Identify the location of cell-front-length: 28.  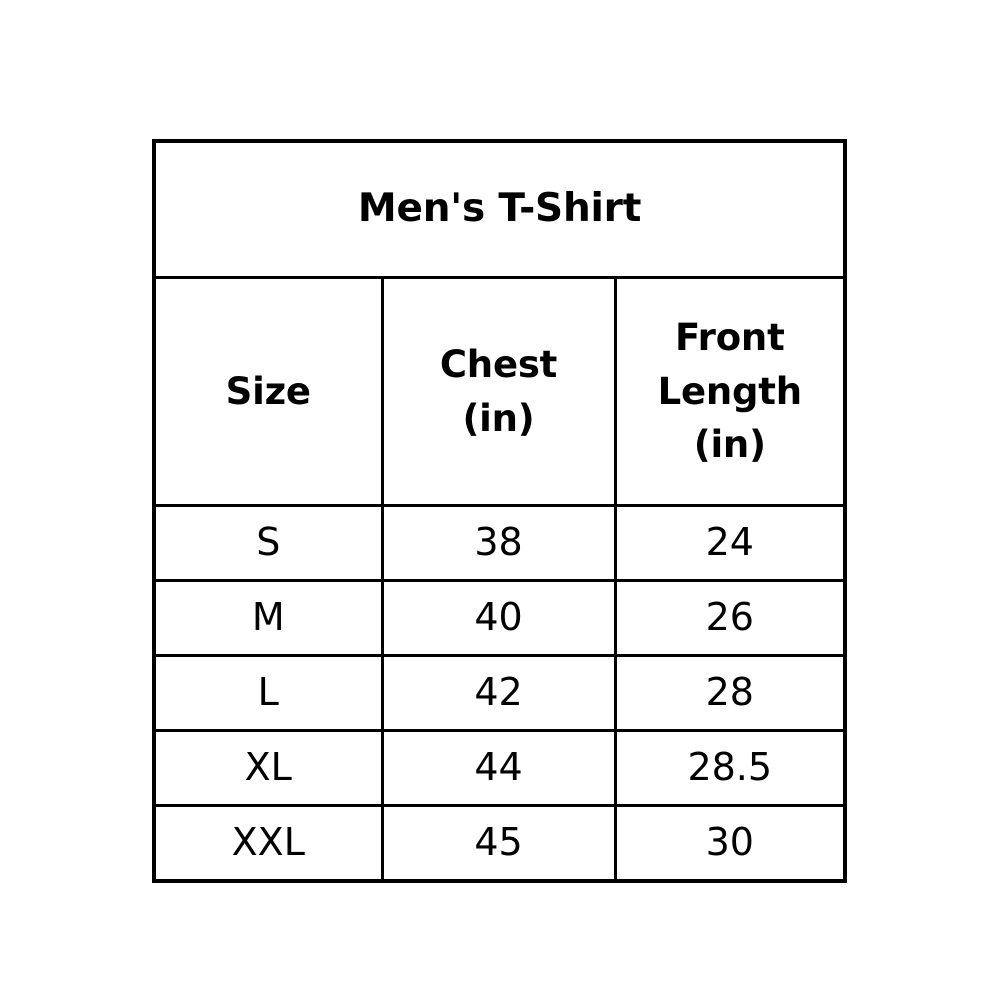
(730, 693).